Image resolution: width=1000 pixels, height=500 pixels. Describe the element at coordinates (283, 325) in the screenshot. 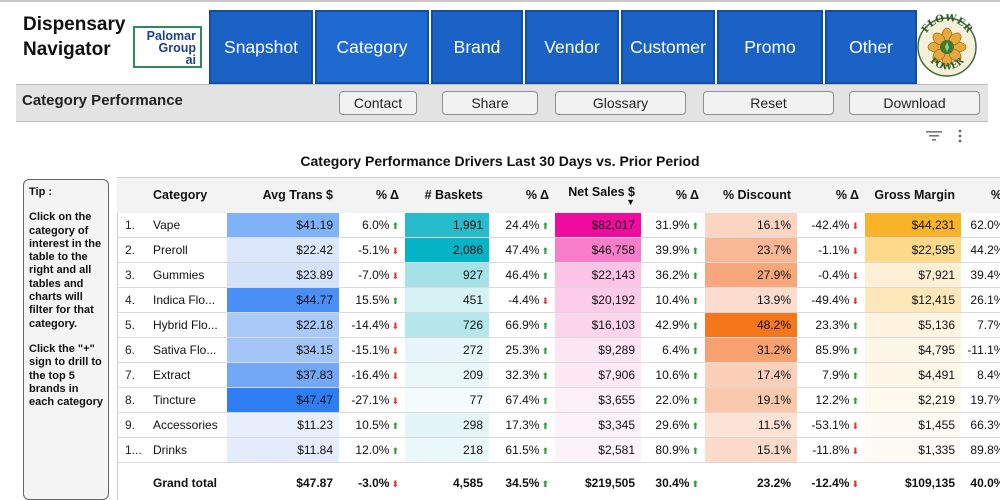

I see `avg-trans-cell: $22.18` at that location.